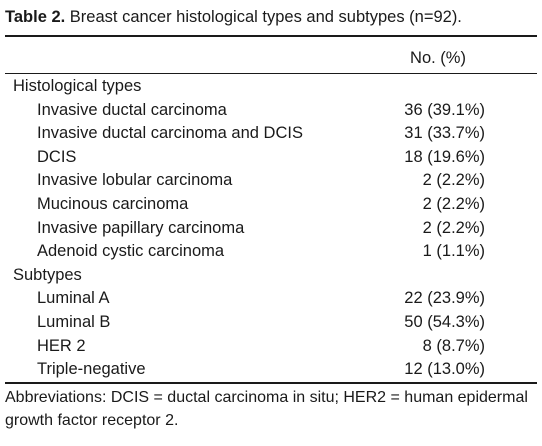 Image resolution: width=542 pixels, height=446 pixels. I want to click on row-value: 36 (39.1%), so click(444, 109).